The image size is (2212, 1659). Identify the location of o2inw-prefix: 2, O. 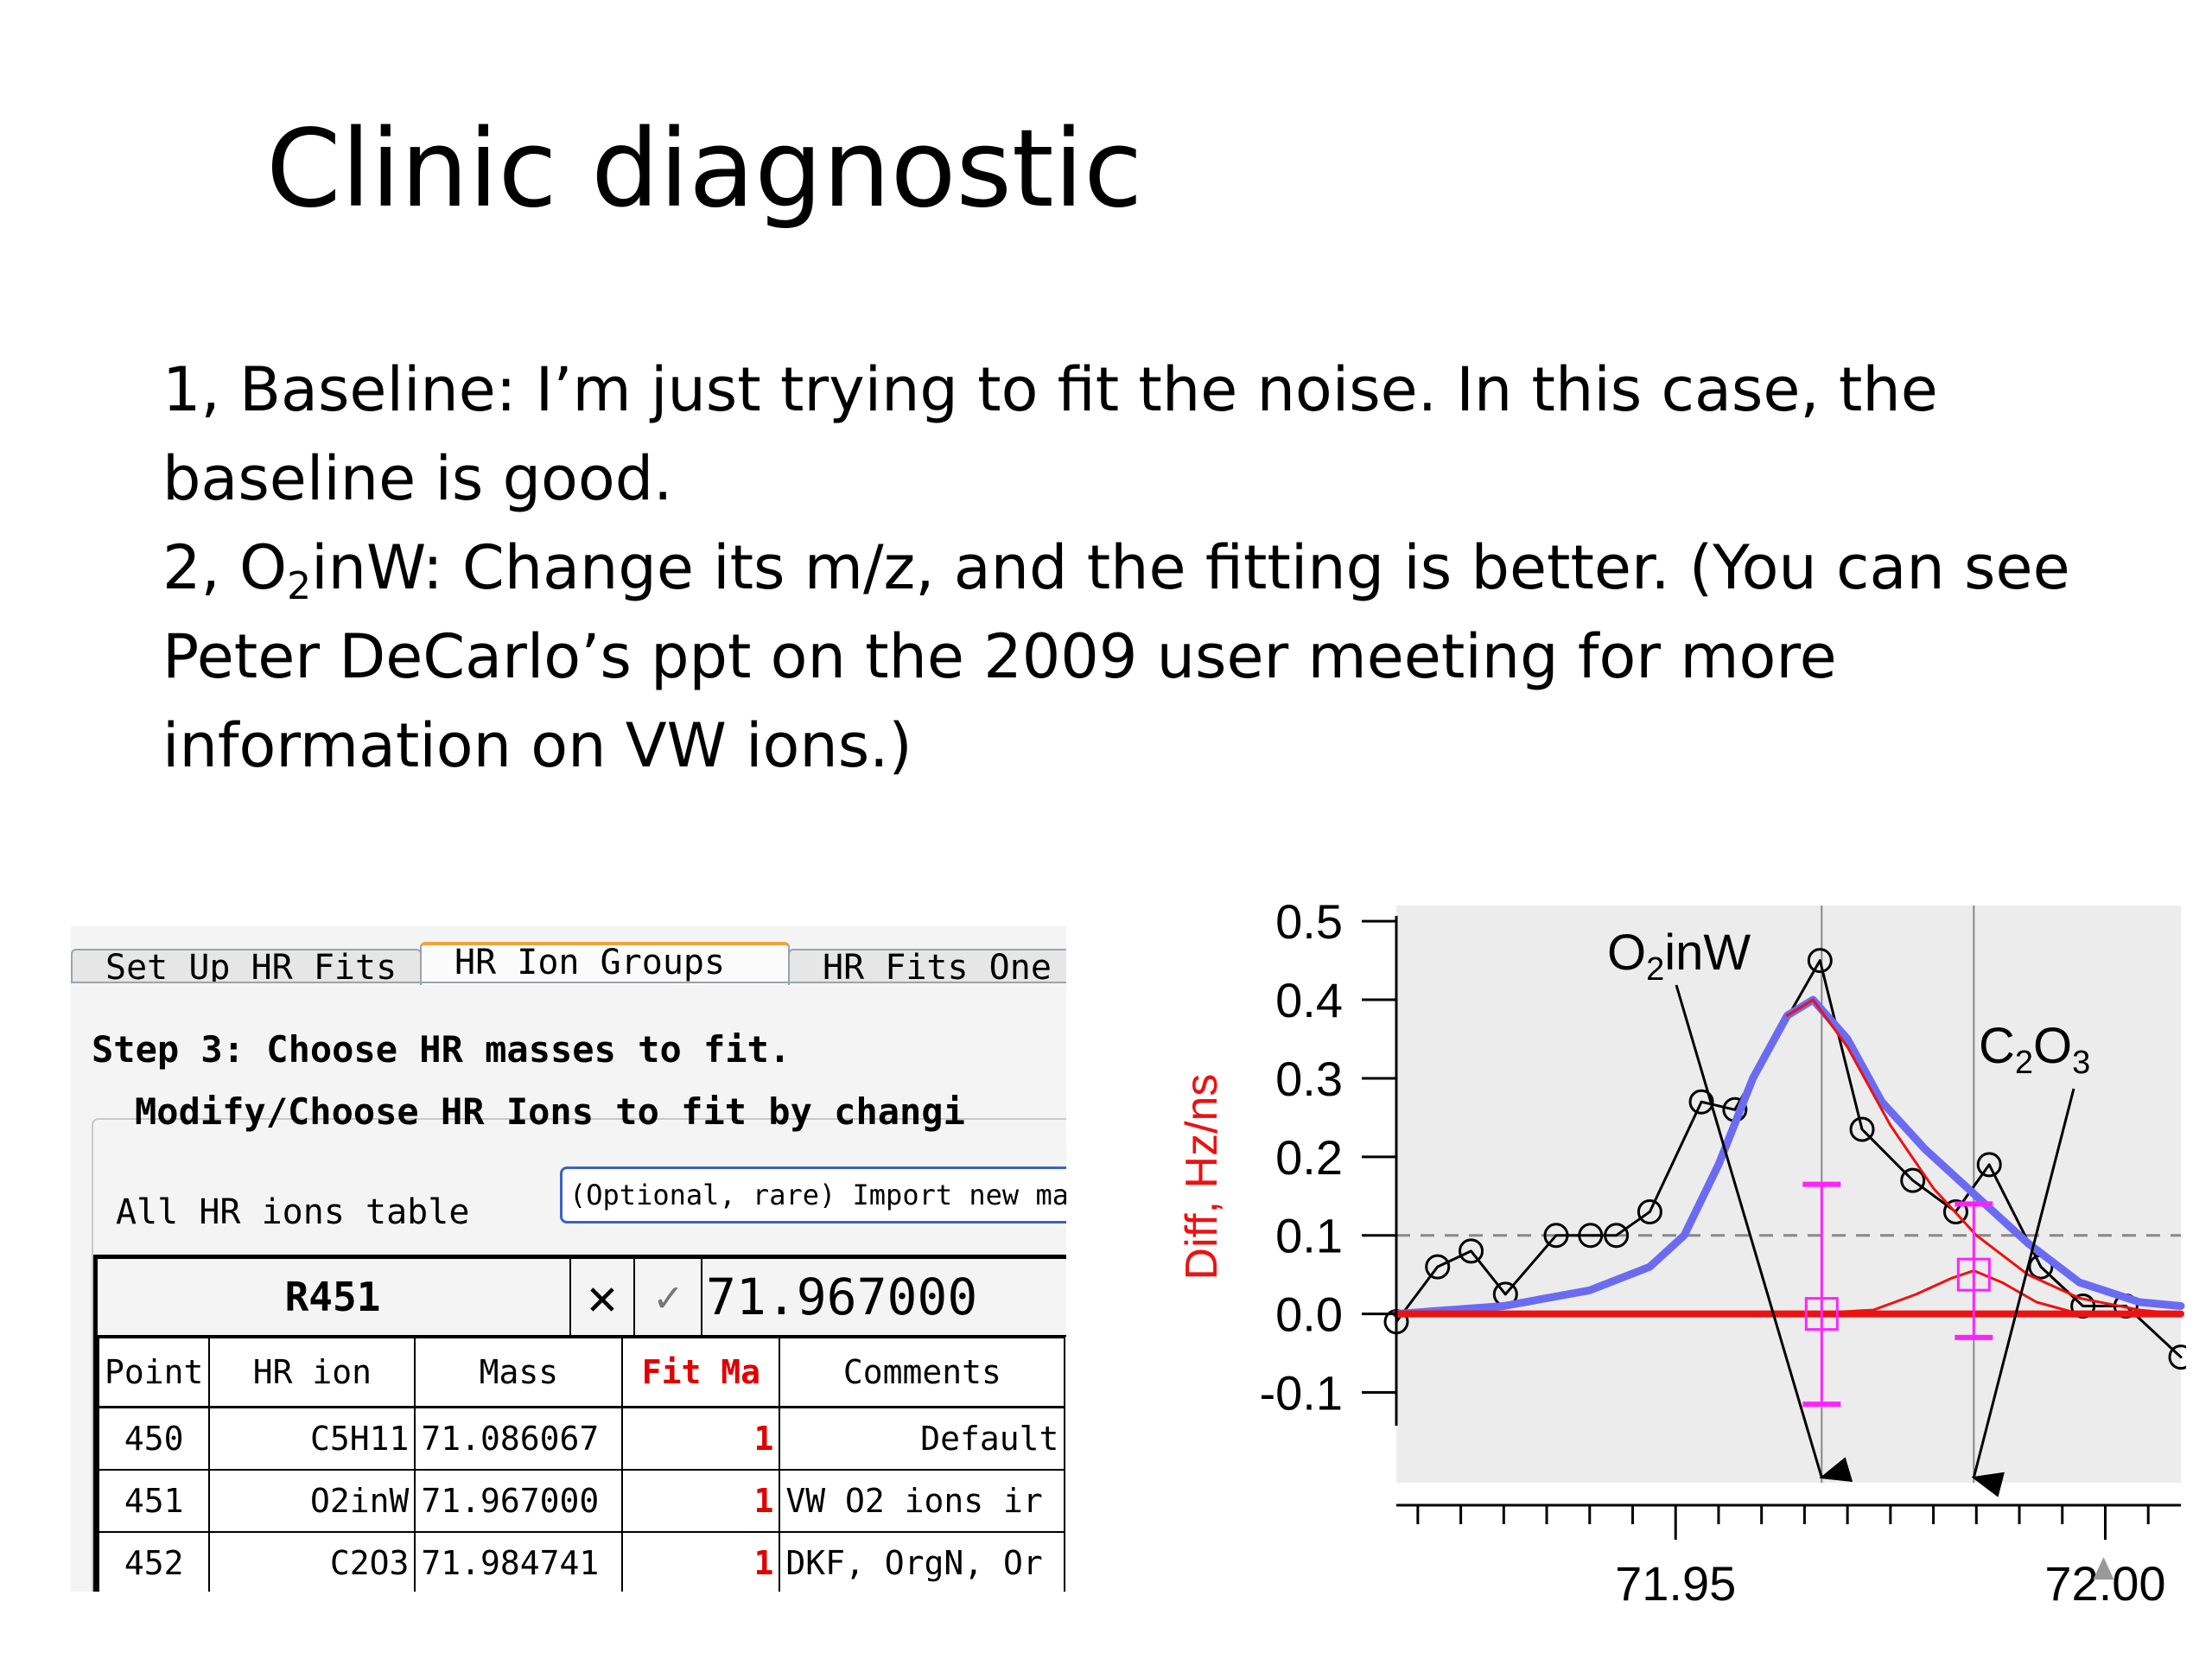
(225, 567).